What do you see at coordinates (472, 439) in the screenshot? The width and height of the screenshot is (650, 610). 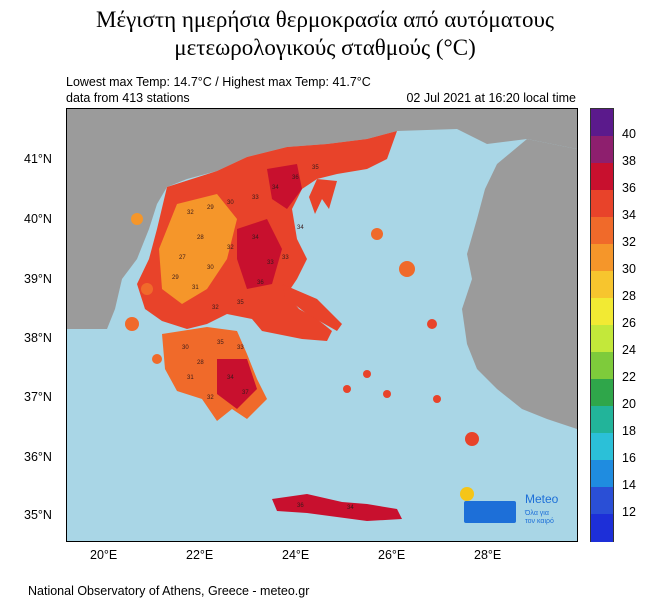 I see `island-rhodes` at bounding box center [472, 439].